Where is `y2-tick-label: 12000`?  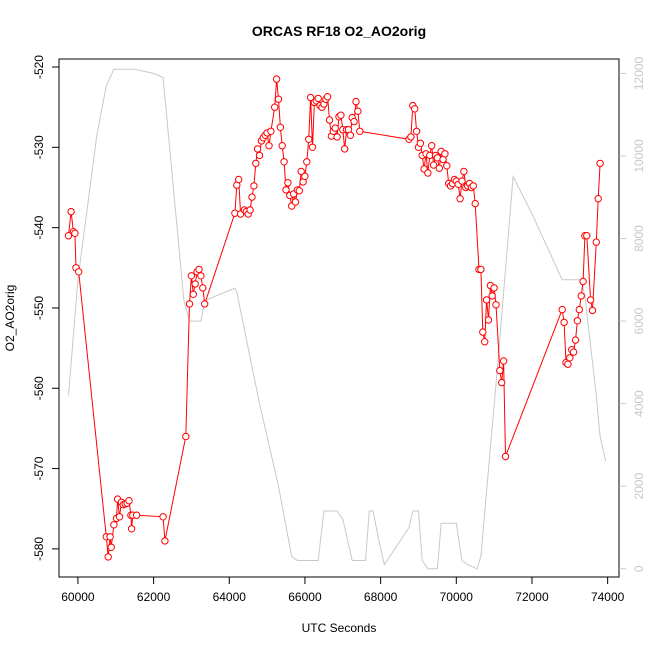
y2-tick-label: 12000 is located at coordinates (639, 73).